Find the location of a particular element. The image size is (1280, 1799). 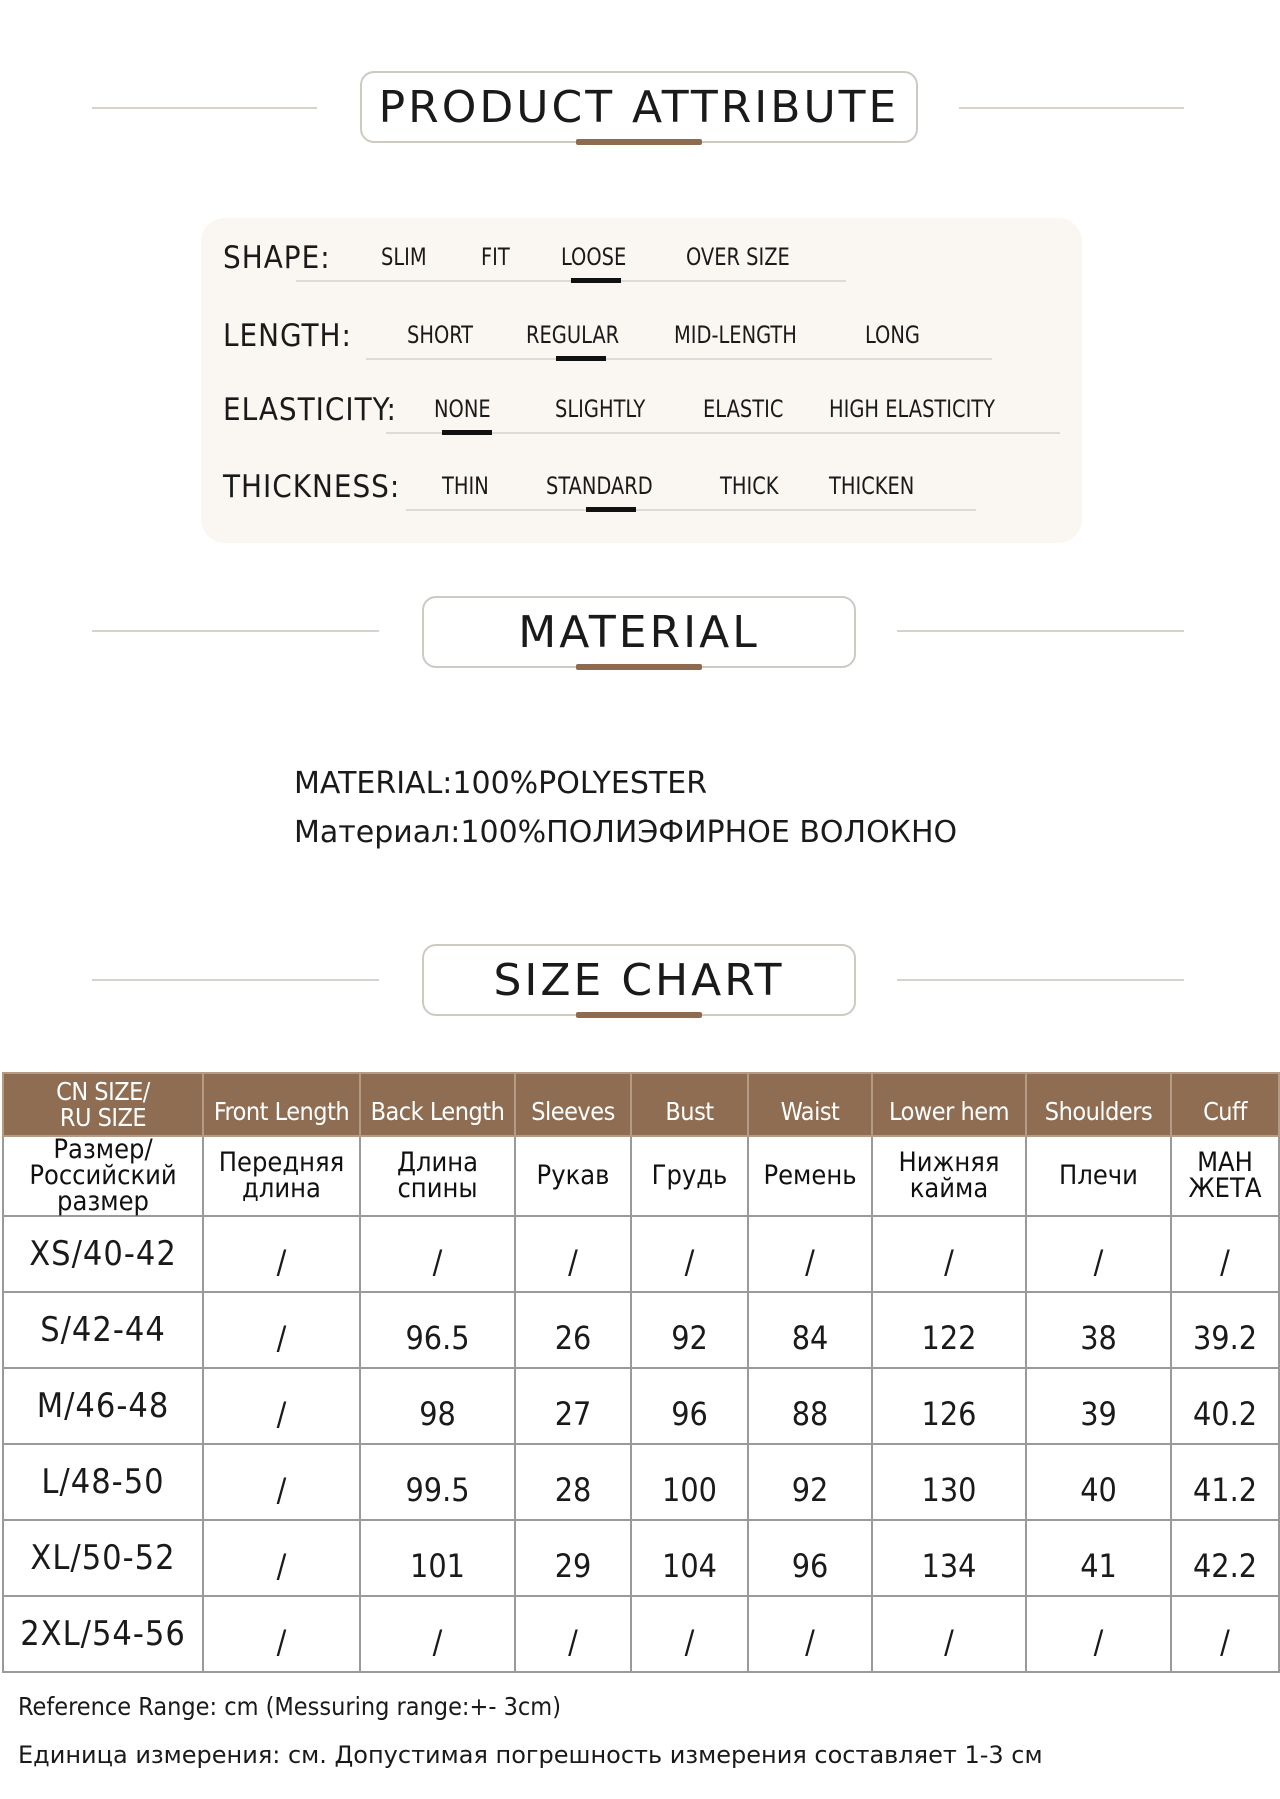

measurement-cell: 40 is located at coordinates (1098, 1482).